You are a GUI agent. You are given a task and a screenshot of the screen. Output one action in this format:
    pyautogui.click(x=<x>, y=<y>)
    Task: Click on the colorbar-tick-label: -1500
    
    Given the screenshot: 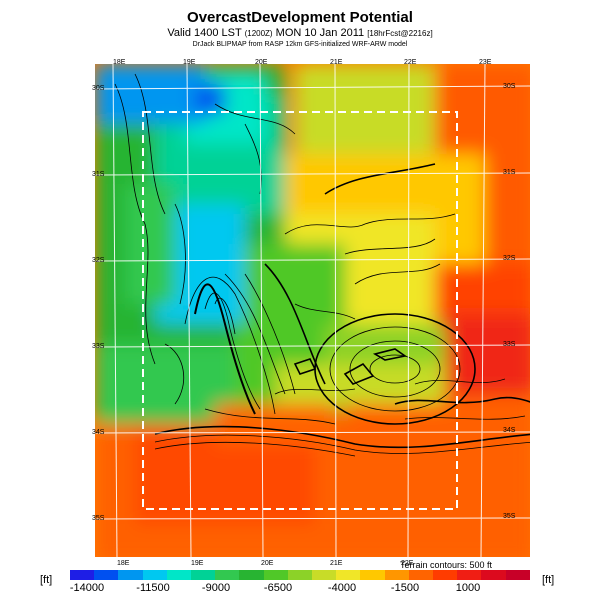 What is the action you would take?
    pyautogui.click(x=405, y=588)
    